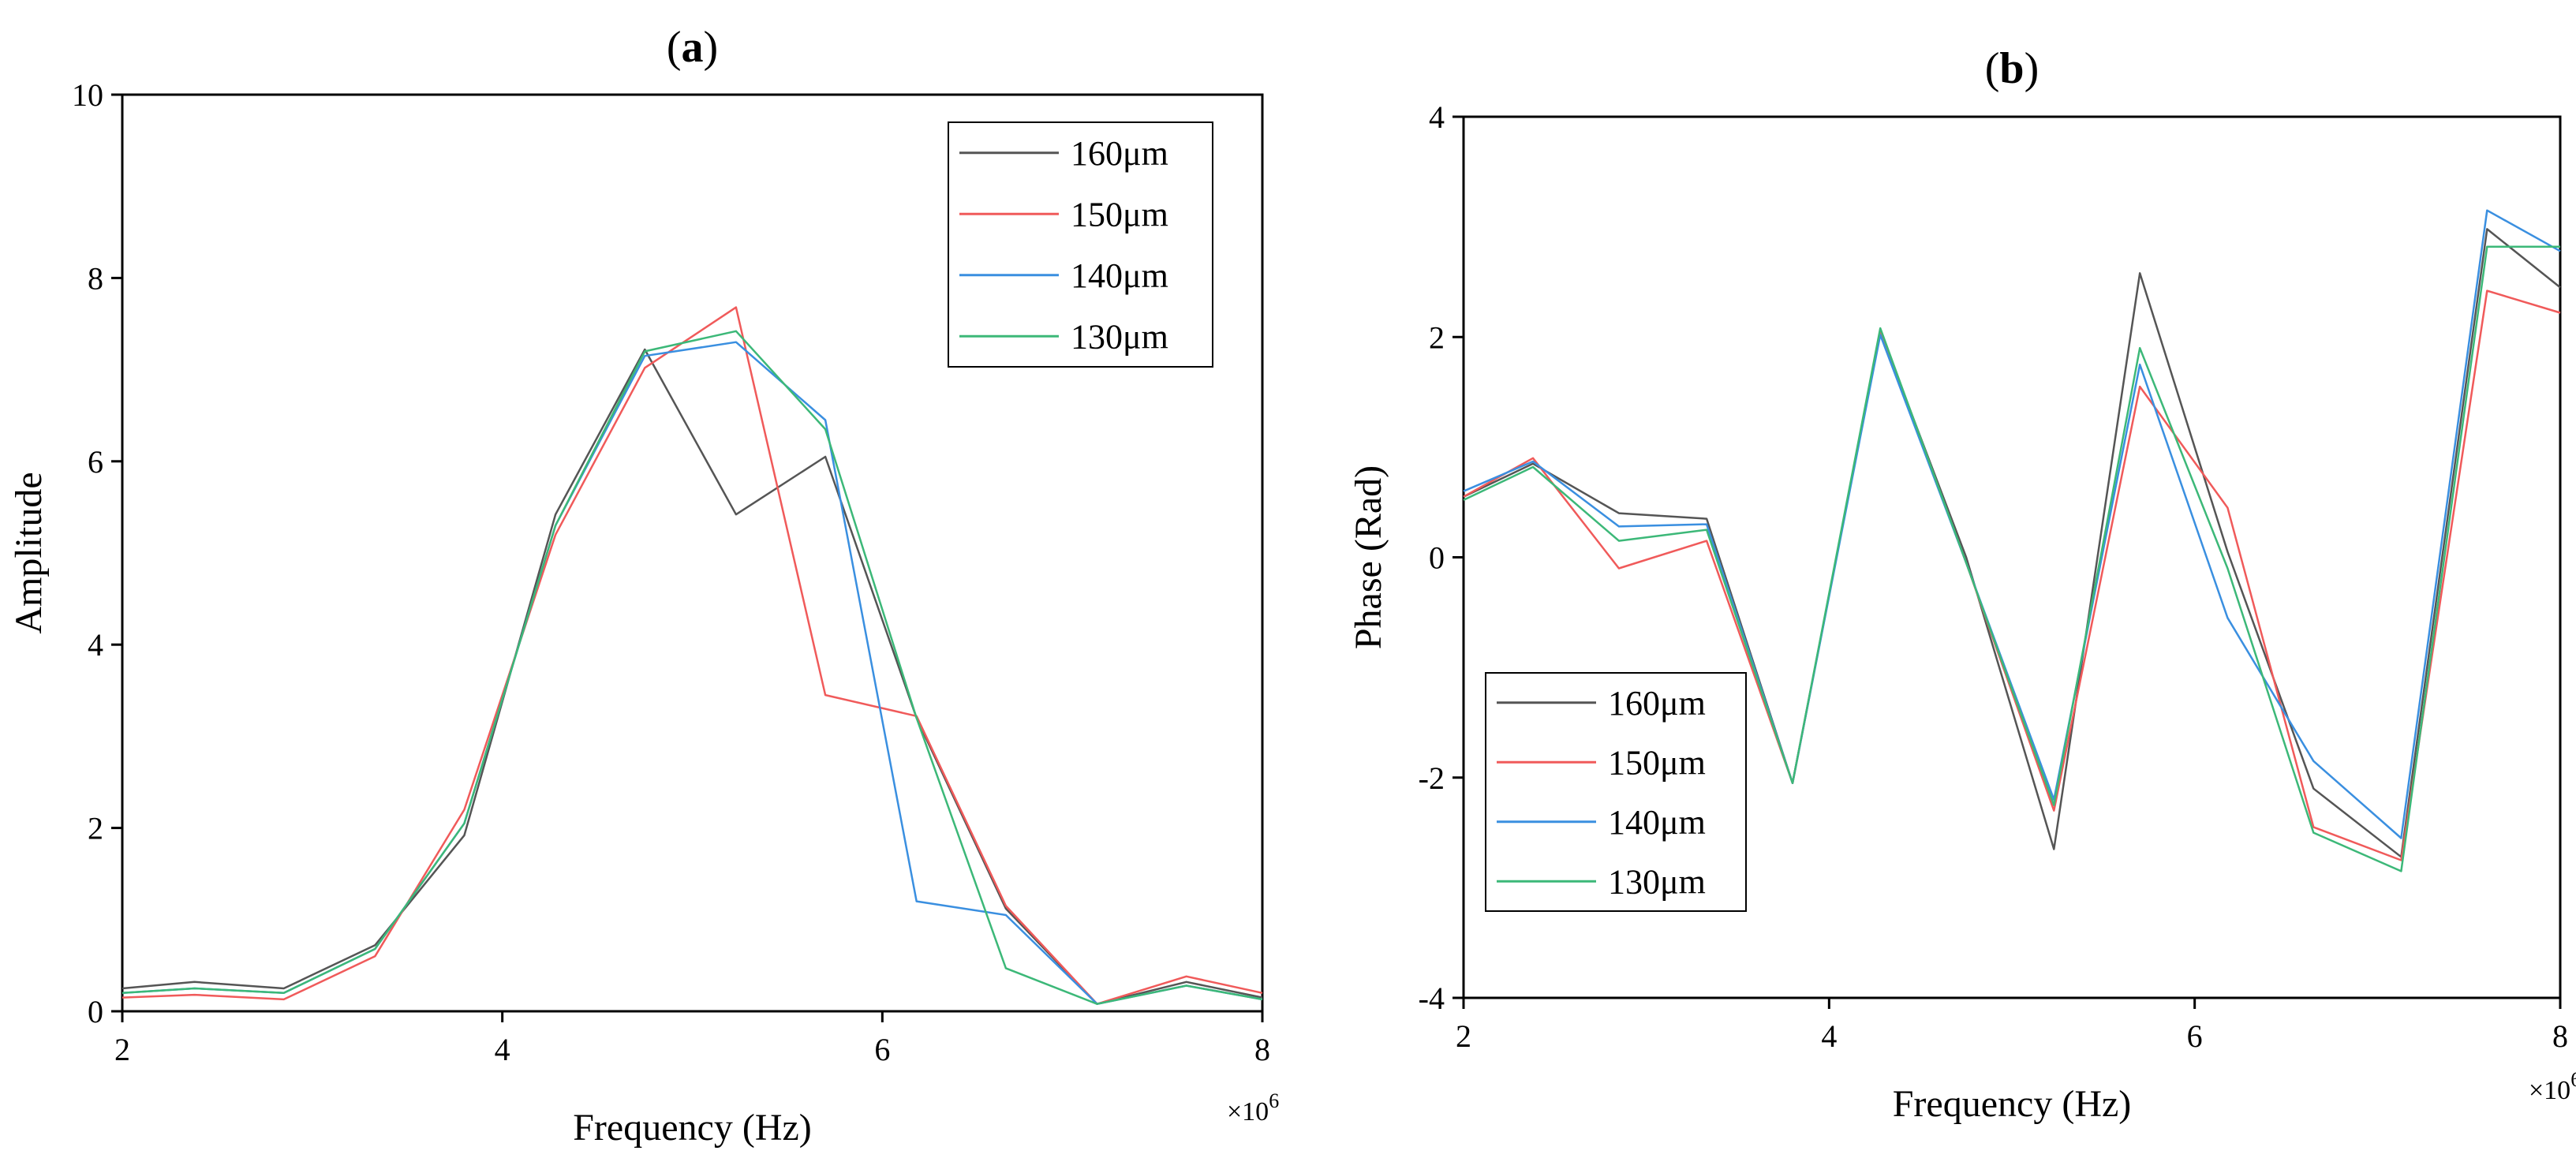 Image resolution: width=2576 pixels, height=1158 pixels. I want to click on y-tick-label: -4, so click(1432, 998).